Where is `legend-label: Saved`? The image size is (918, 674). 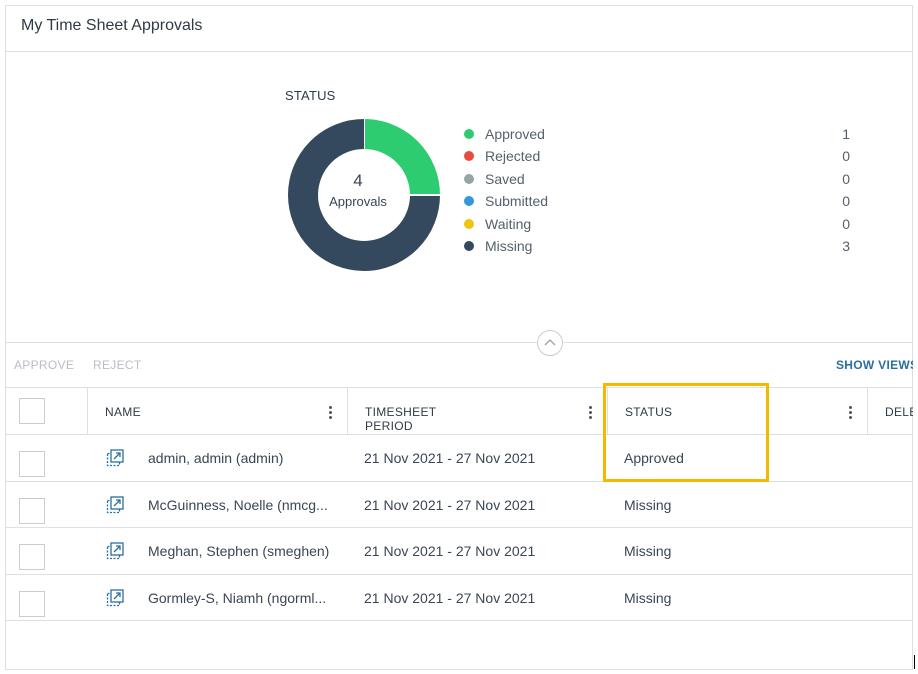
legend-label: Saved is located at coordinates (505, 178).